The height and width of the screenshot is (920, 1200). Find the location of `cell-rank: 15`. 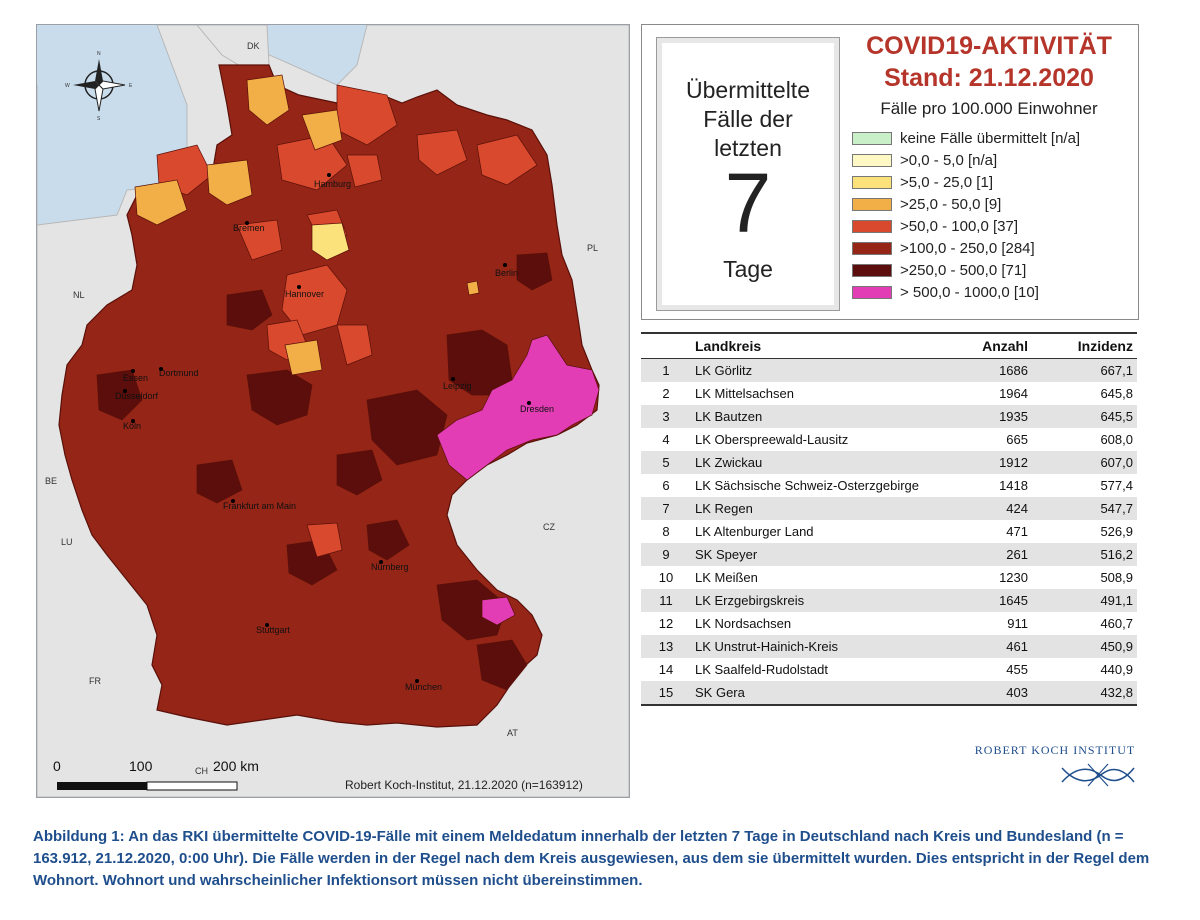

cell-rank: 15 is located at coordinates (666, 693).